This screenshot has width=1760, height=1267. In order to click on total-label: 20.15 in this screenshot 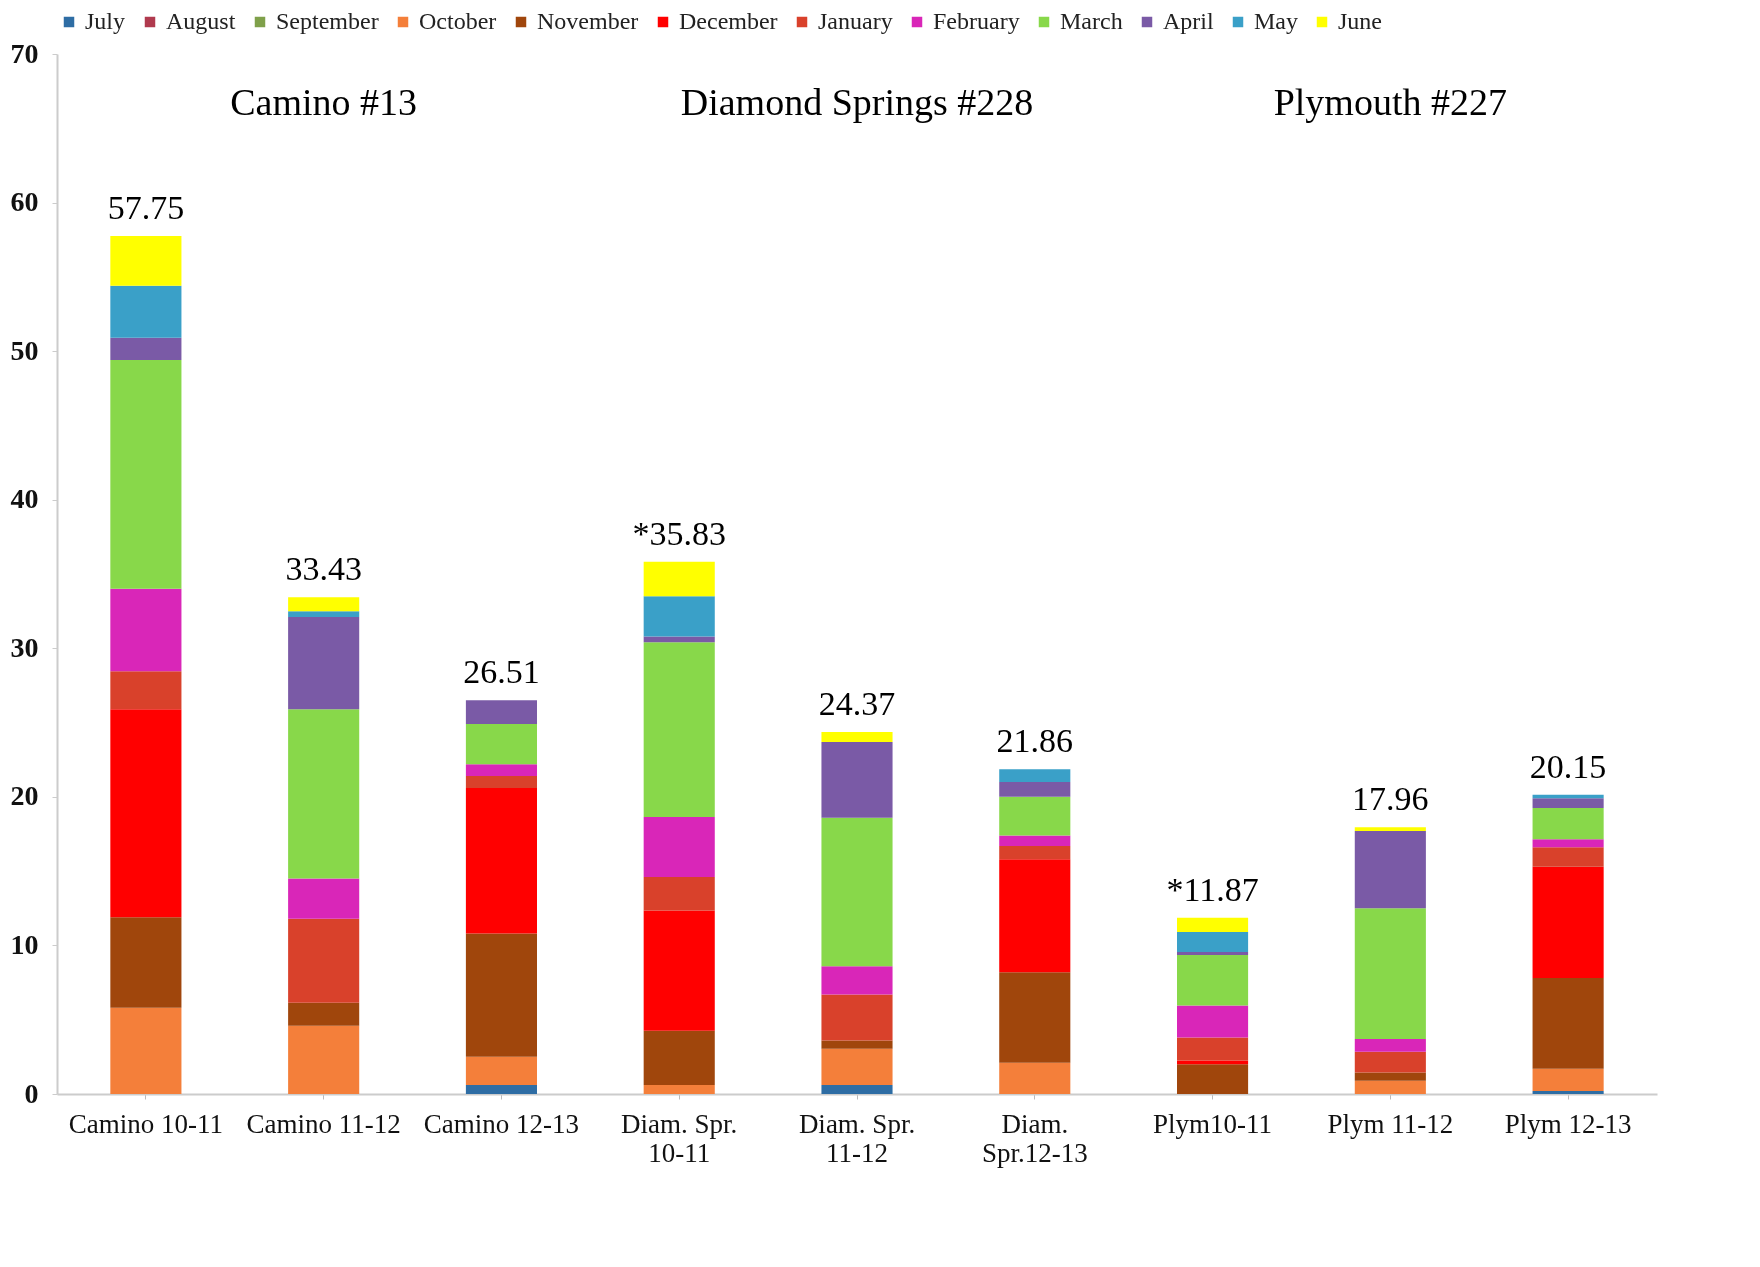, I will do `click(1568, 766)`.